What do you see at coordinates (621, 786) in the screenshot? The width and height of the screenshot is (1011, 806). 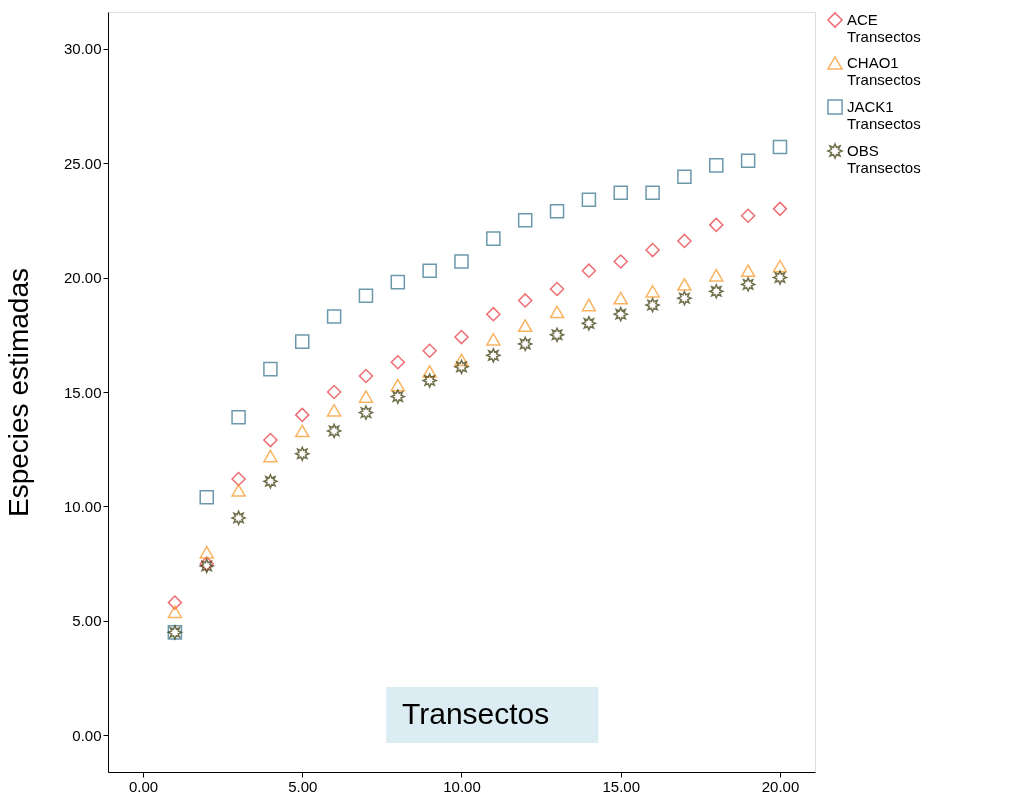 I see `x-tick-label: 15.00` at bounding box center [621, 786].